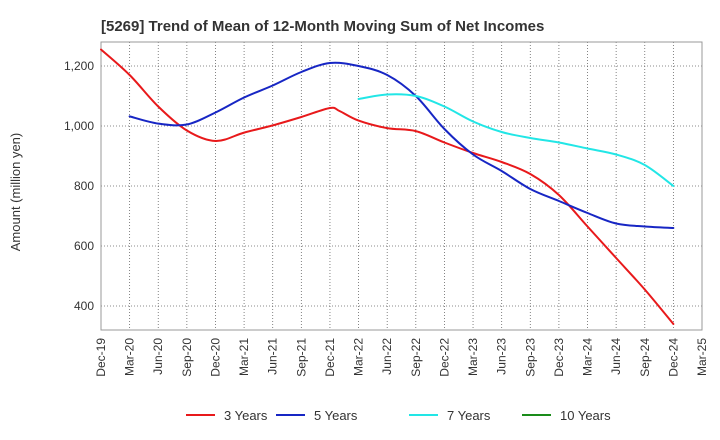 This screenshot has height=440, width=720. What do you see at coordinates (473, 357) in the screenshot?
I see `x-tick-label: Mar-23` at bounding box center [473, 357].